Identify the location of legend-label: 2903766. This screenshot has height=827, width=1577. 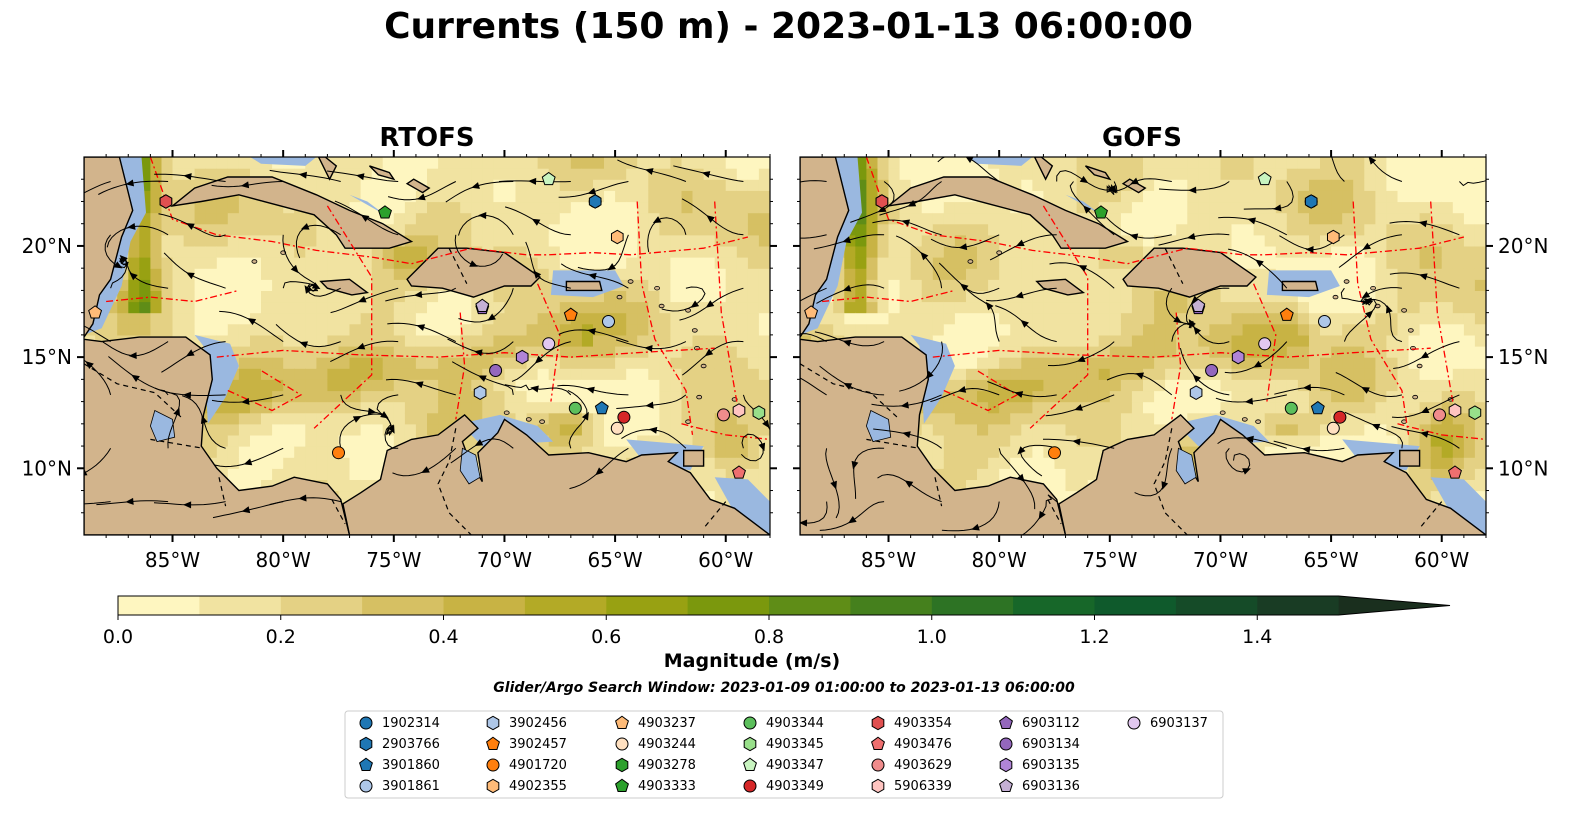
(411, 744).